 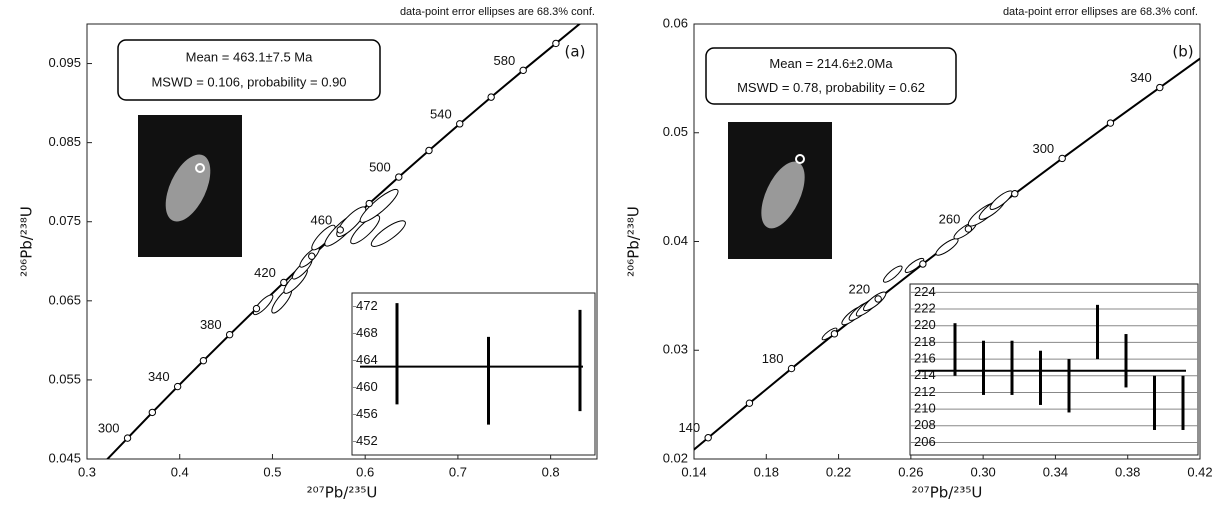 I want to click on panel-label: (b), so click(x=1182, y=52).